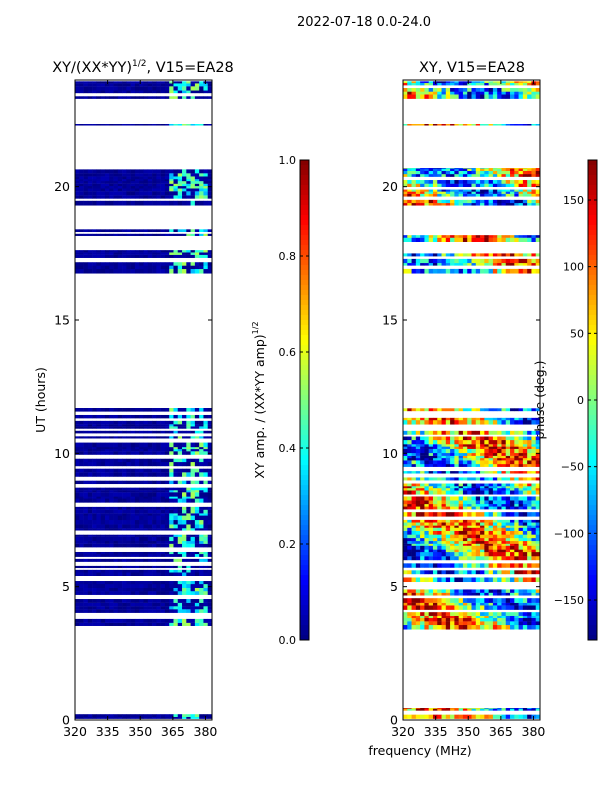  What do you see at coordinates (304, 408) in the screenshot?
I see `colorbar-segment` at bounding box center [304, 408].